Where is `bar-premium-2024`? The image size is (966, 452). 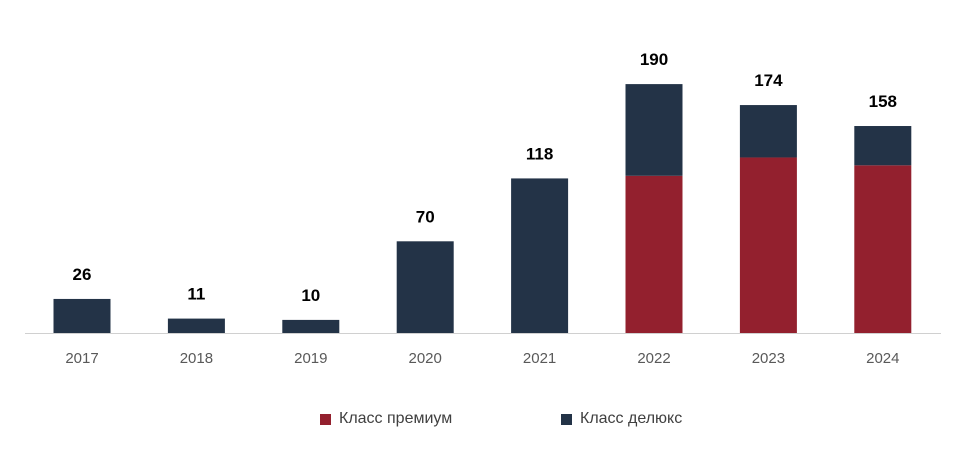 bar-premium-2024 is located at coordinates (883, 249).